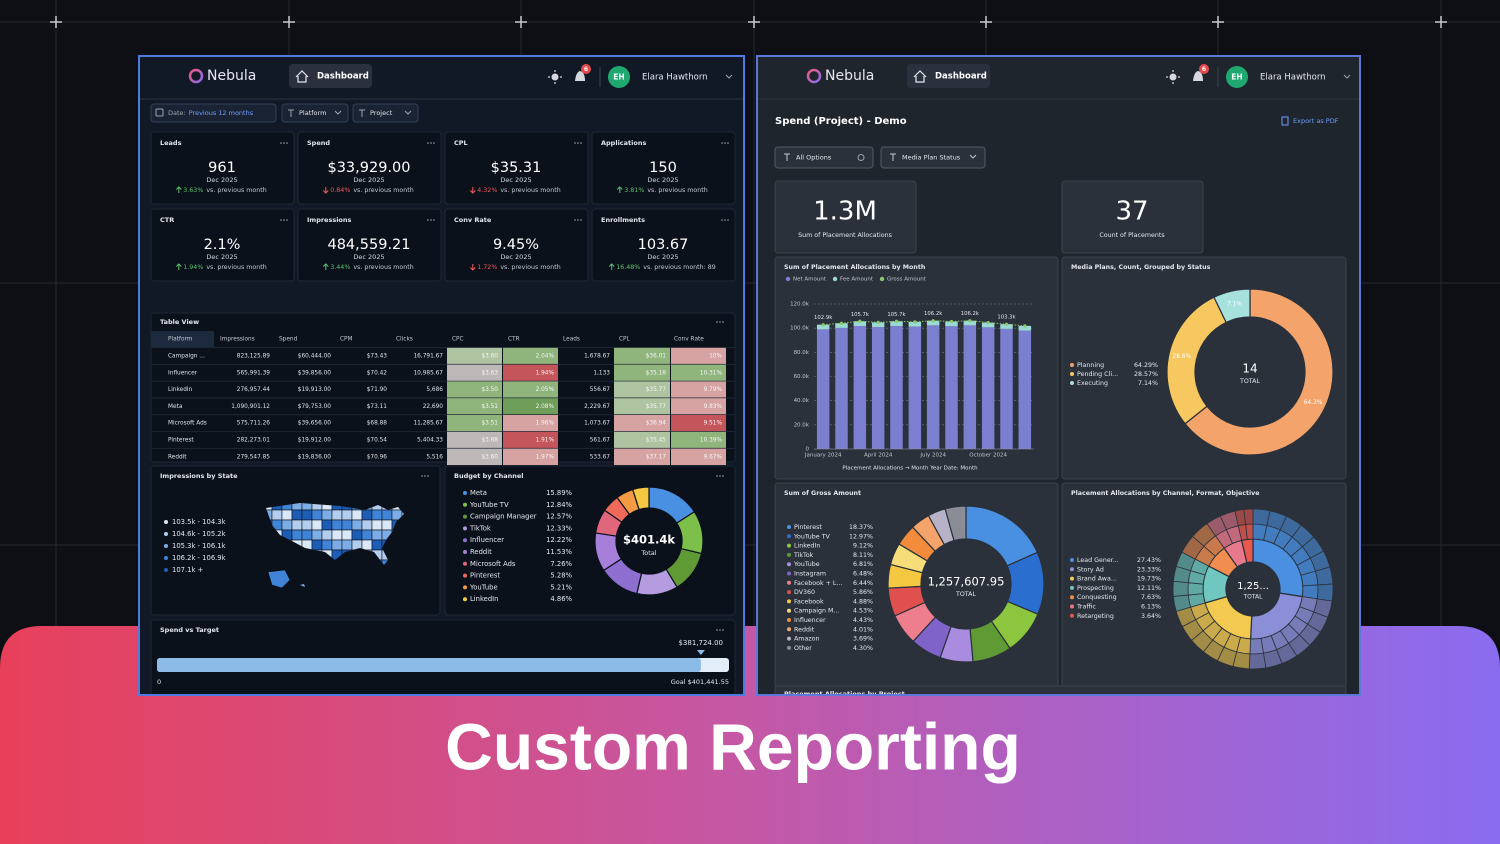 This screenshot has height=844, width=1500. Describe the element at coordinates (802, 401) in the screenshot. I see `y-tick-label: 40.0k` at that location.